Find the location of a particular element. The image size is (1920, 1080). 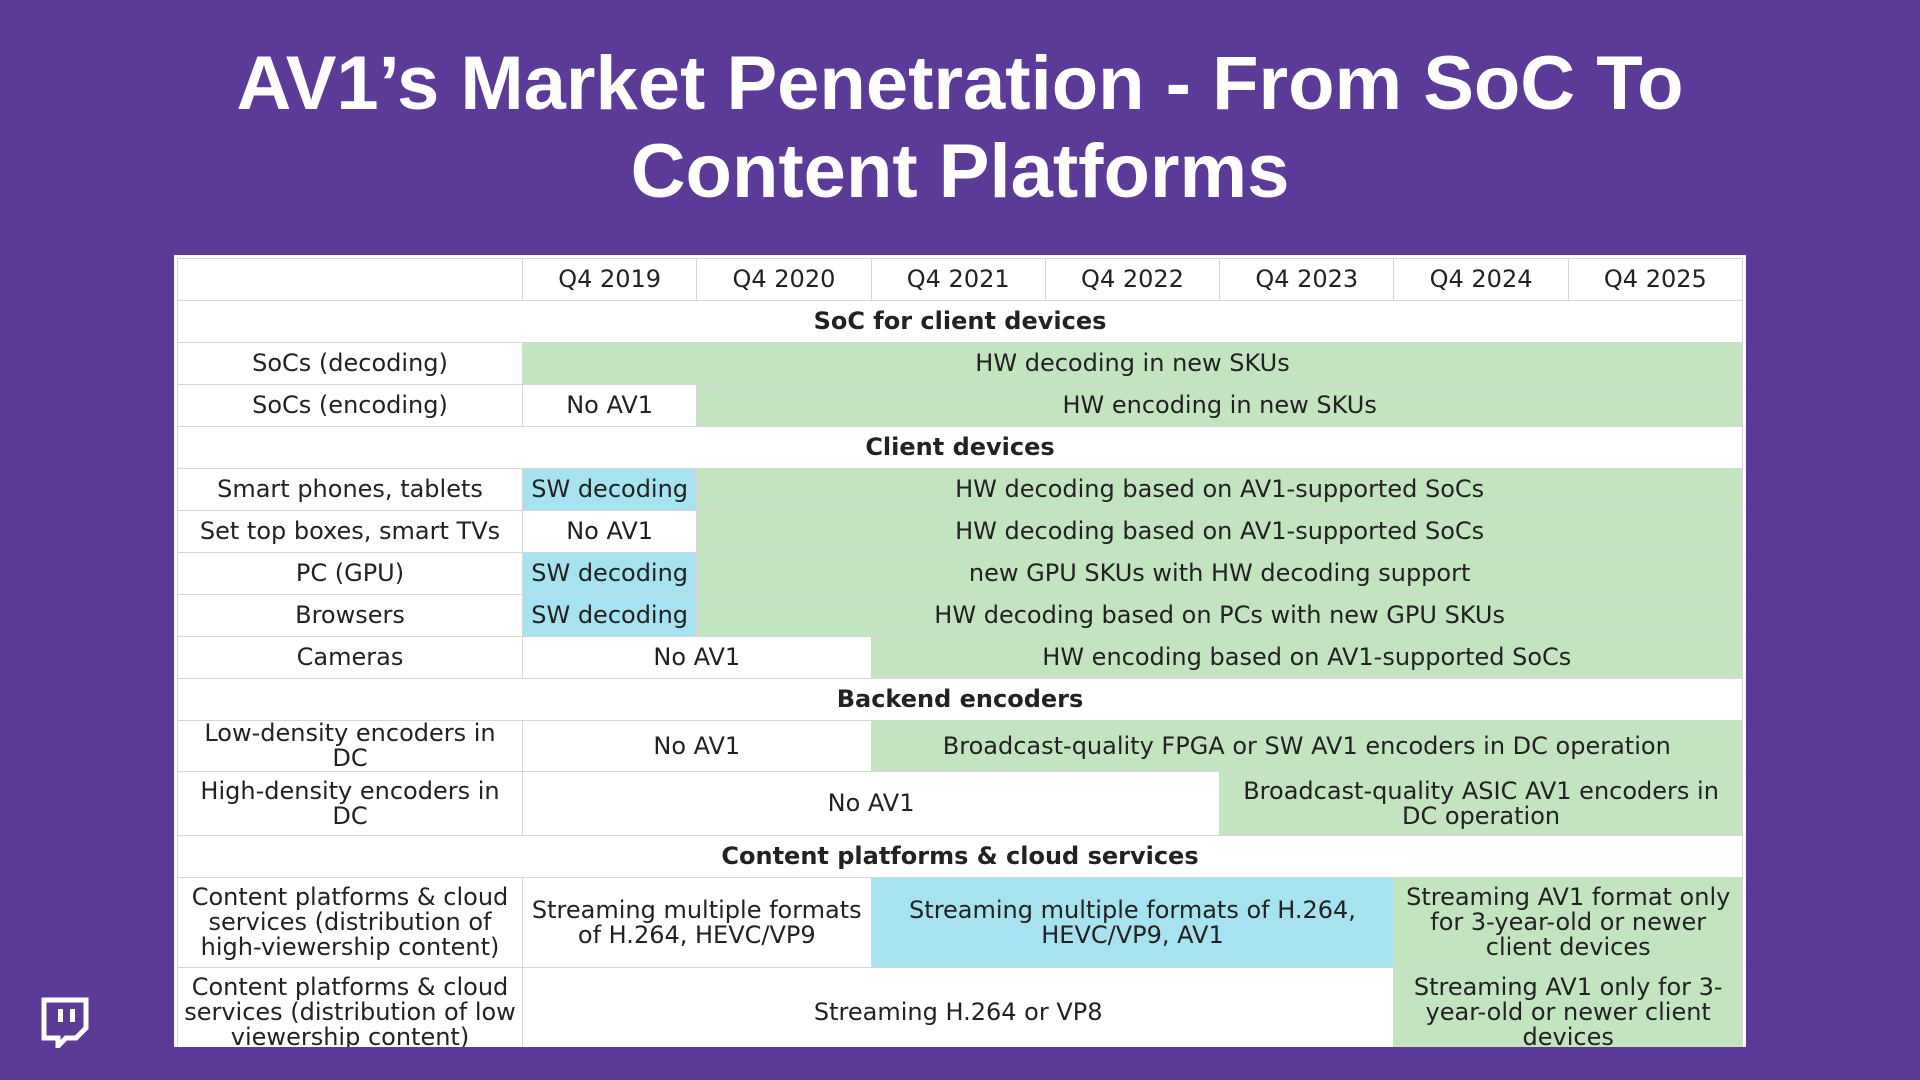

row-label: SoCs (encoding) is located at coordinates (350, 405).